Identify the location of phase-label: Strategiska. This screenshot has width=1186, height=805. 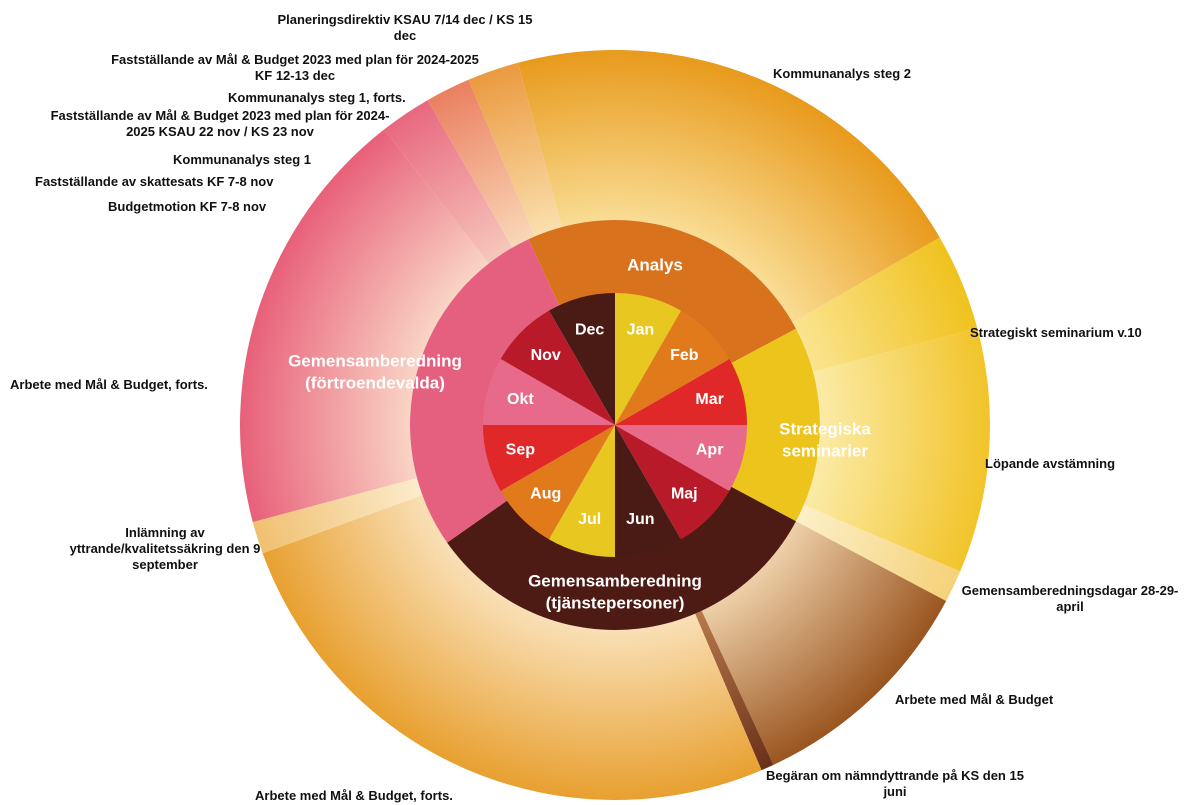
(825, 428).